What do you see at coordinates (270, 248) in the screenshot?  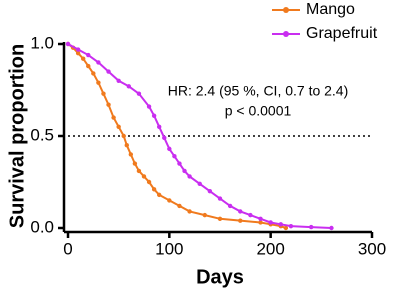 I see `x-tick-label: 200` at bounding box center [270, 248].